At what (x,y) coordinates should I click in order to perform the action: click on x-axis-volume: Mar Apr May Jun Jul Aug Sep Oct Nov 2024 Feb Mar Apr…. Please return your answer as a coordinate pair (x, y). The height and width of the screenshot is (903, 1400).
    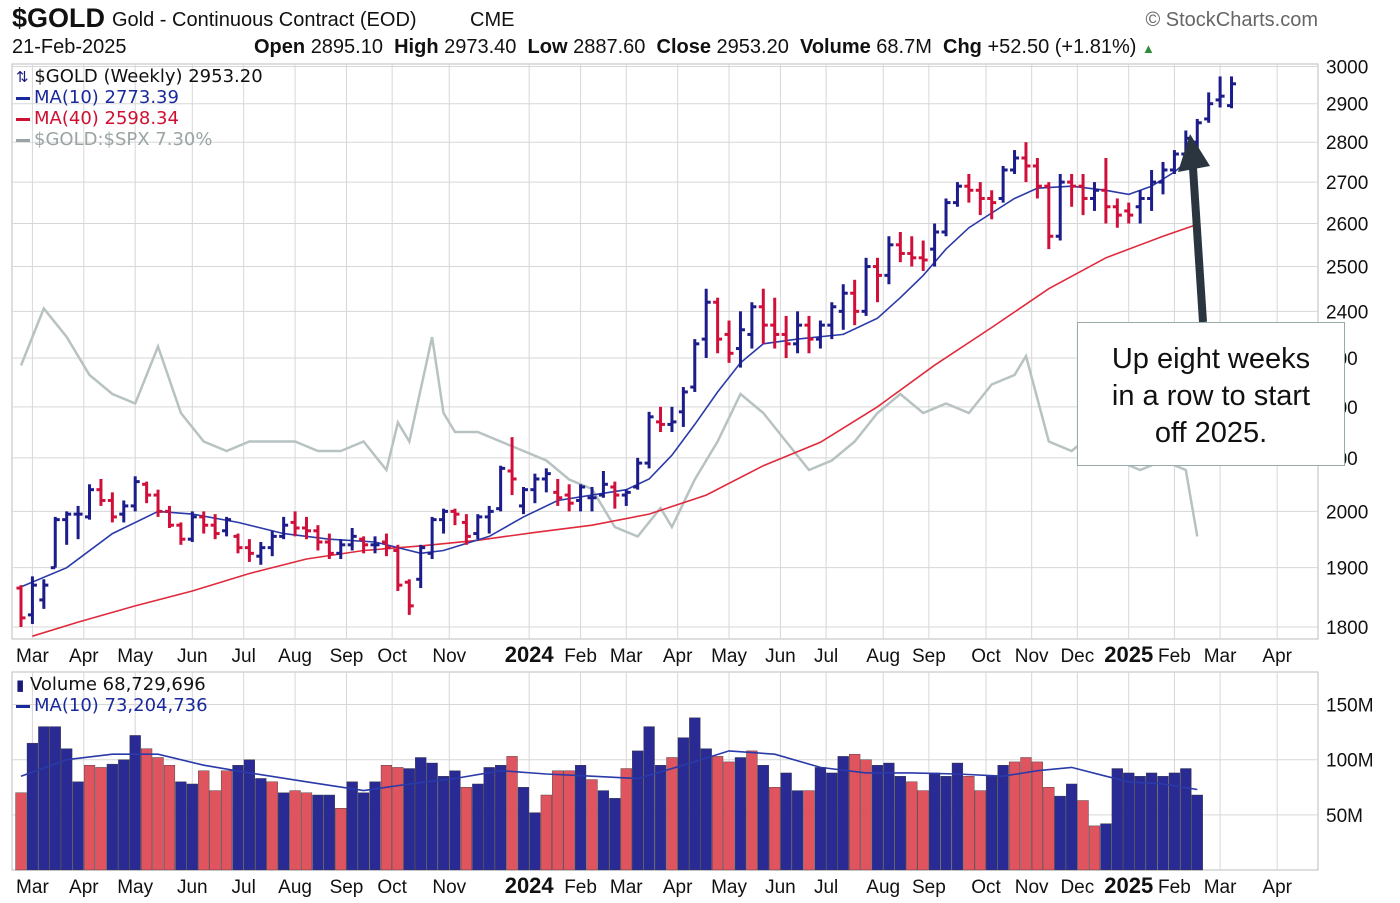
    Looking at the image, I should click on (654, 885).